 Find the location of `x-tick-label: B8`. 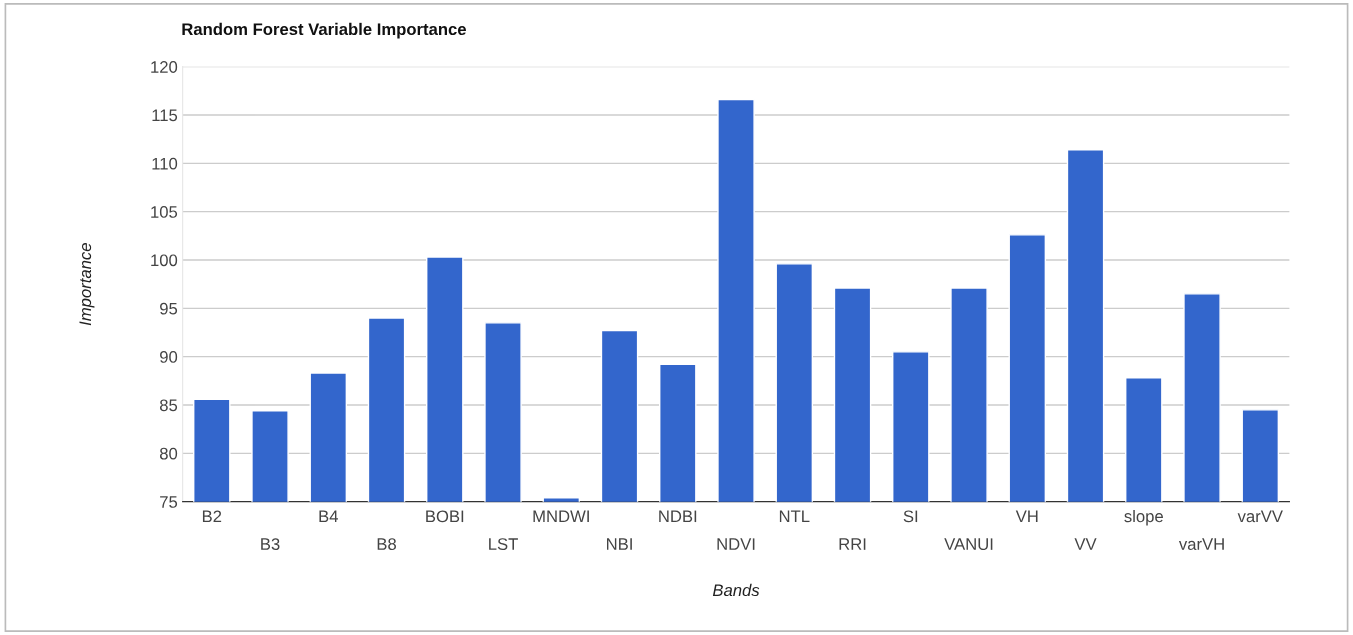

x-tick-label: B8 is located at coordinates (386, 544).